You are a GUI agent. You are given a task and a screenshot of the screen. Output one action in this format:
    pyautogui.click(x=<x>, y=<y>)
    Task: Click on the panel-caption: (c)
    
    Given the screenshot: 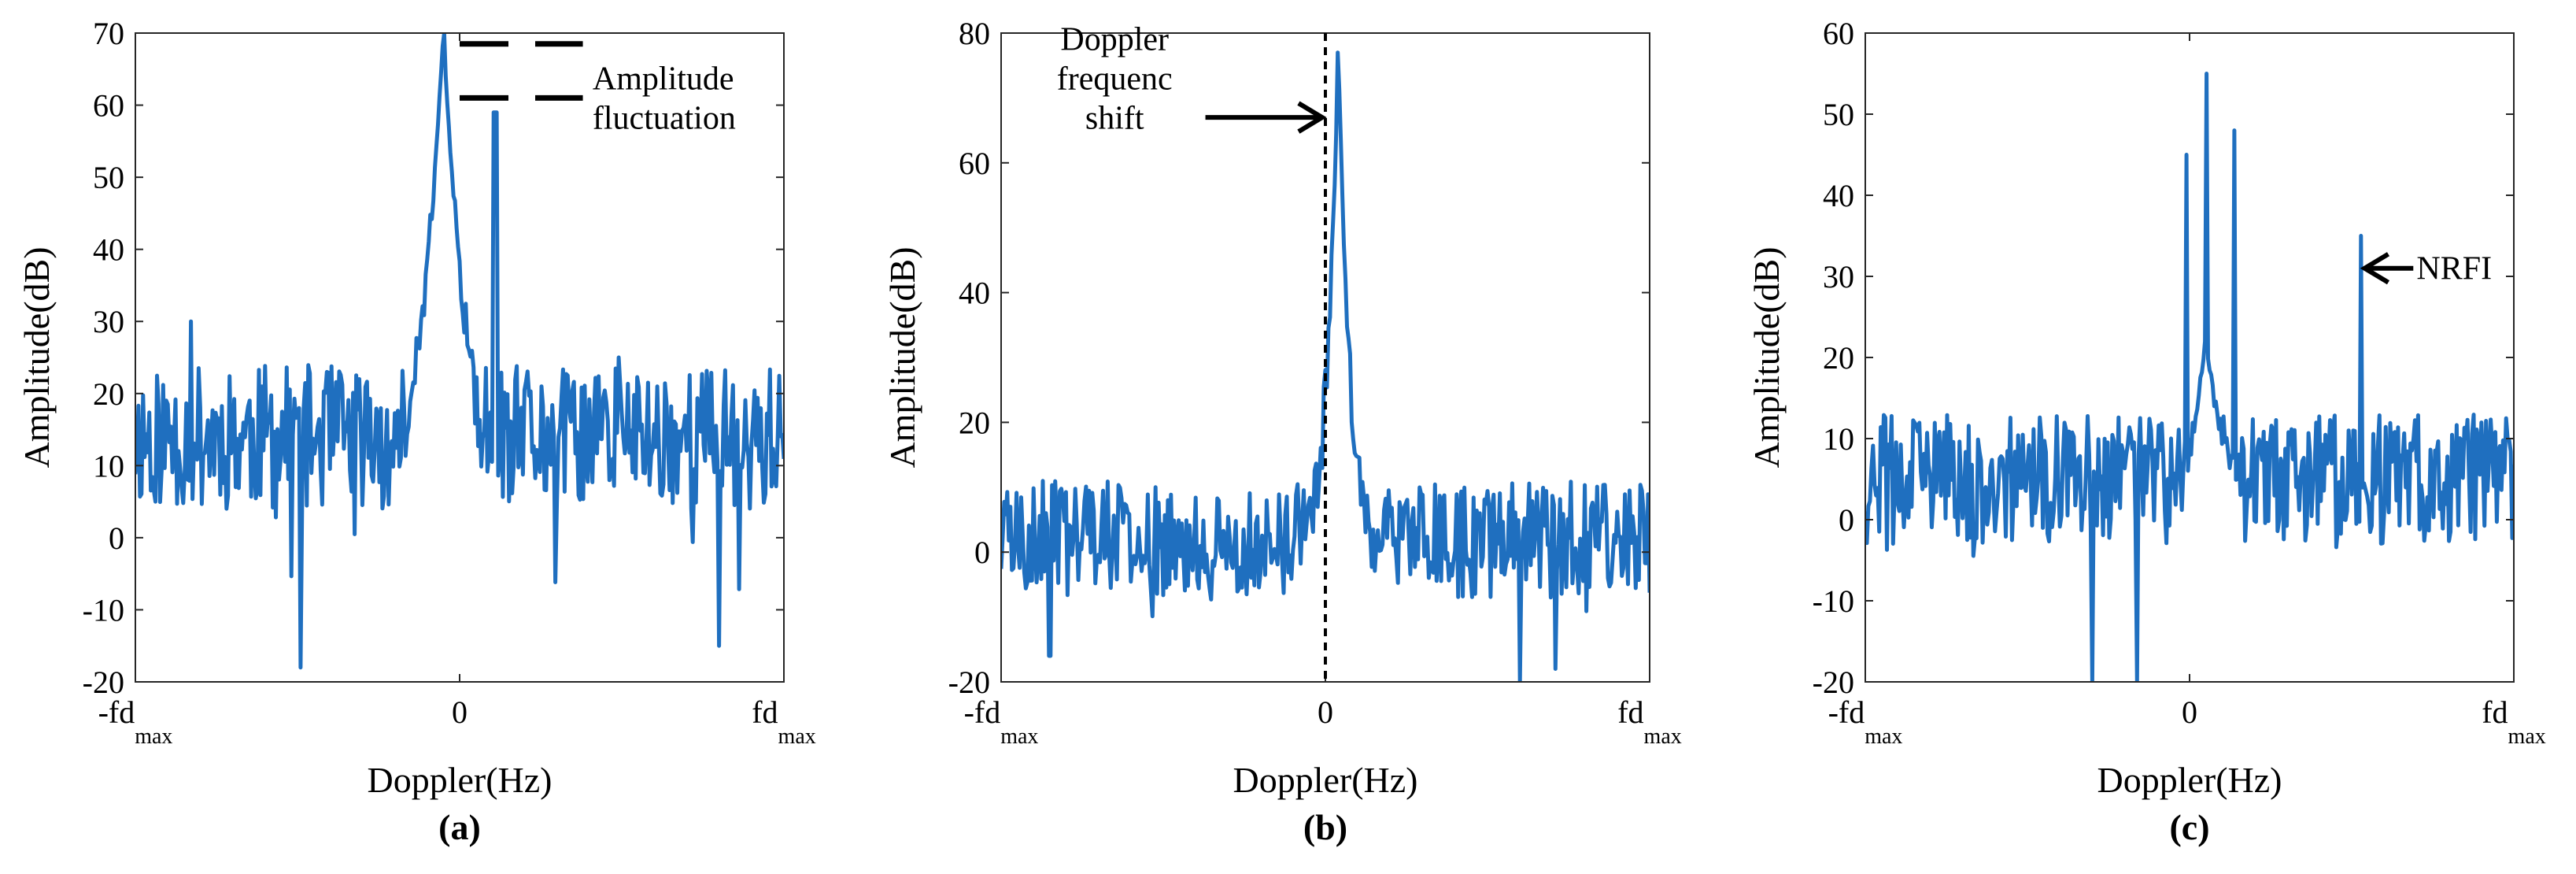 What is the action you would take?
    pyautogui.click(x=2189, y=827)
    